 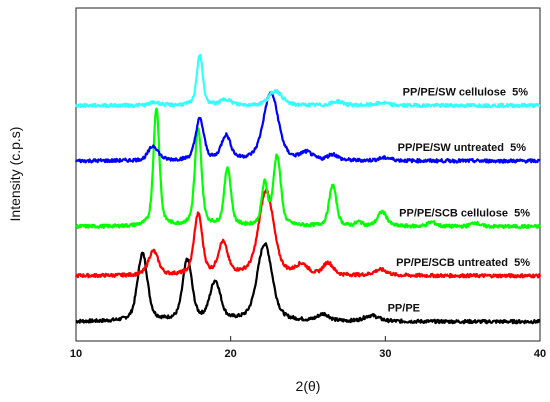 I want to click on x-axis-ticks: 10 20 30 40, so click(x=308, y=348).